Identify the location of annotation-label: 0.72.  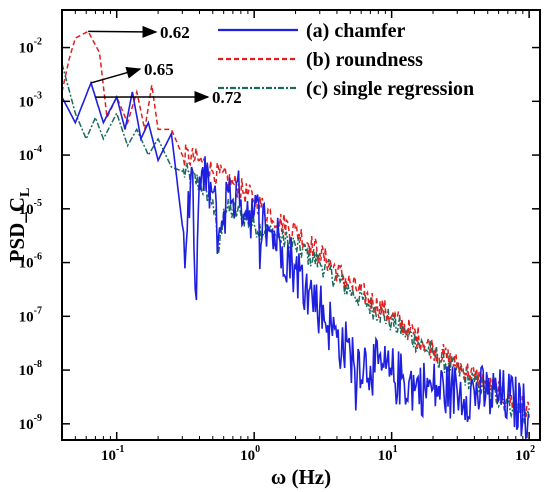
(227, 97).